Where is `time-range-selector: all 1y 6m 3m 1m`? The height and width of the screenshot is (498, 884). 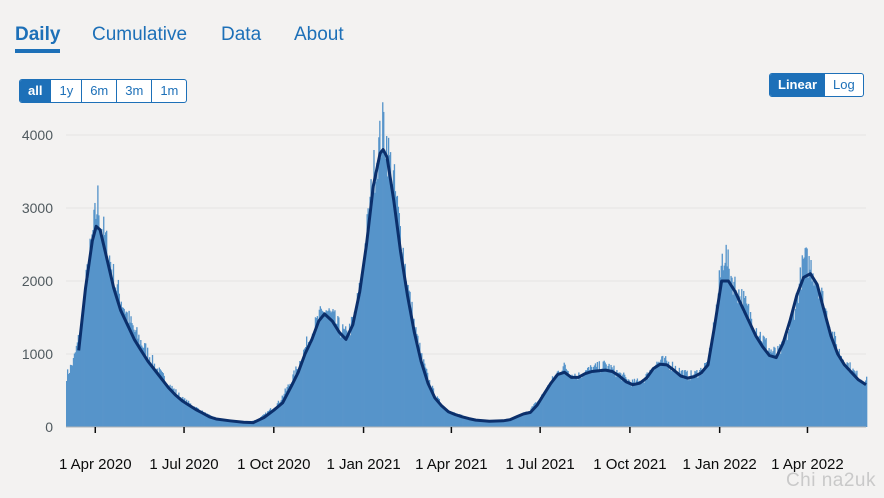 time-range-selector: all 1y 6m 3m 1m is located at coordinates (103, 91).